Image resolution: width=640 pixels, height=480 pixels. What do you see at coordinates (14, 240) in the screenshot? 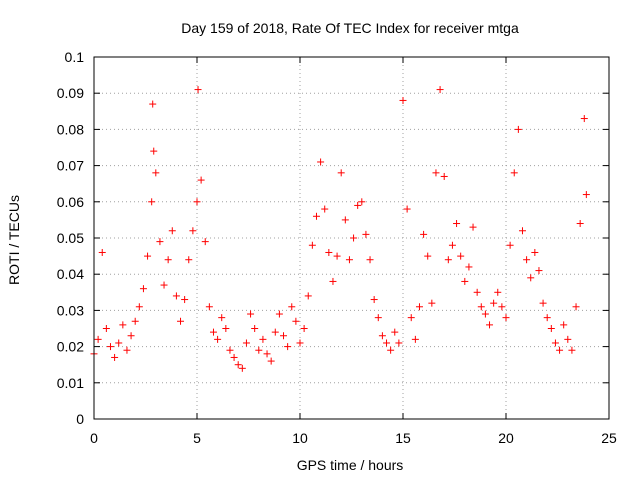
I see `y-axis-label: ROTI / TECUs` at bounding box center [14, 240].